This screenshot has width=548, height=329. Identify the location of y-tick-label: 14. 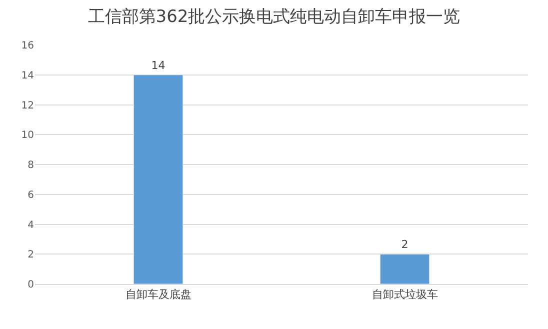
(27, 76).